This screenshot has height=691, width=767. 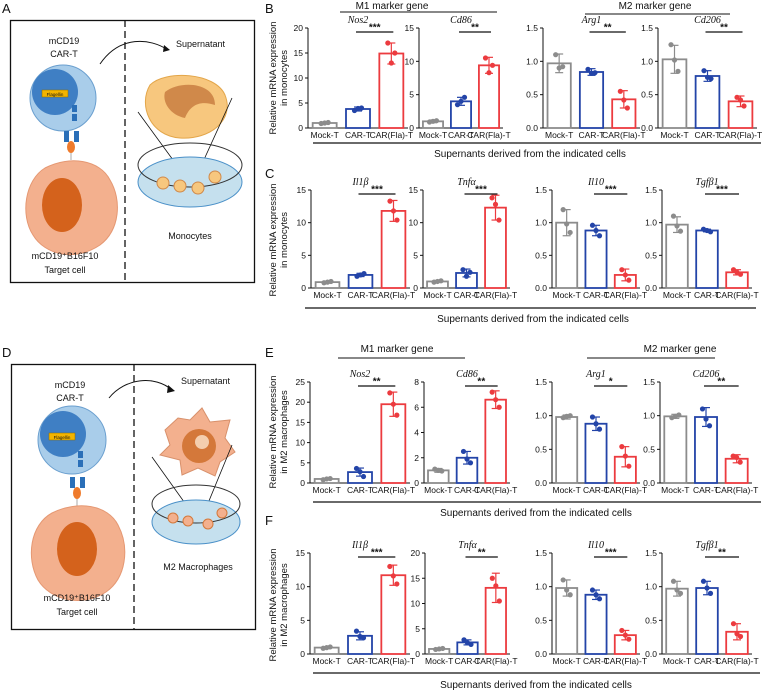 What do you see at coordinates (410, 61) in the screenshot?
I see `y-tick-label: 10` at bounding box center [410, 61].